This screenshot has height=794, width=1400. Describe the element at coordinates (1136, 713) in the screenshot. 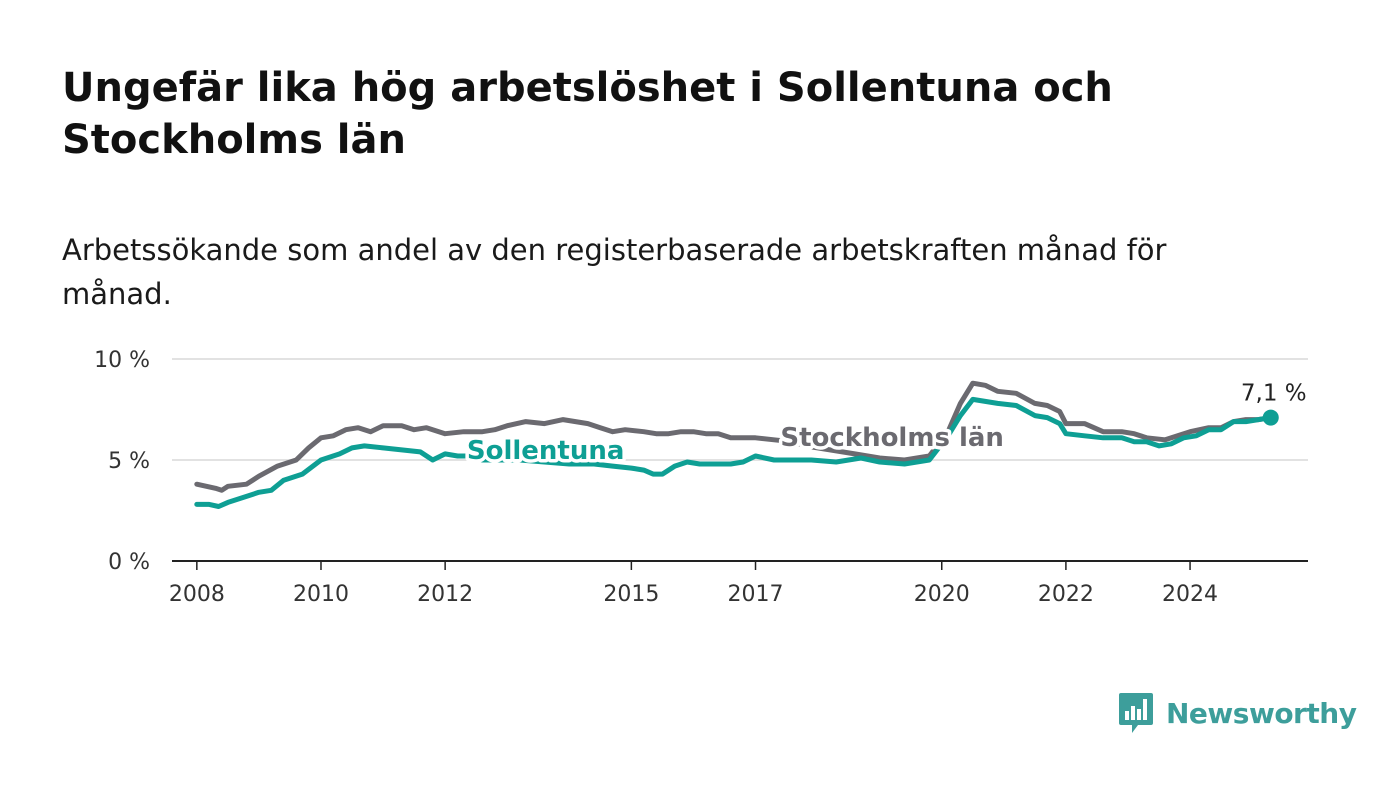

I see `newsworthy-logo-icon` at that location.